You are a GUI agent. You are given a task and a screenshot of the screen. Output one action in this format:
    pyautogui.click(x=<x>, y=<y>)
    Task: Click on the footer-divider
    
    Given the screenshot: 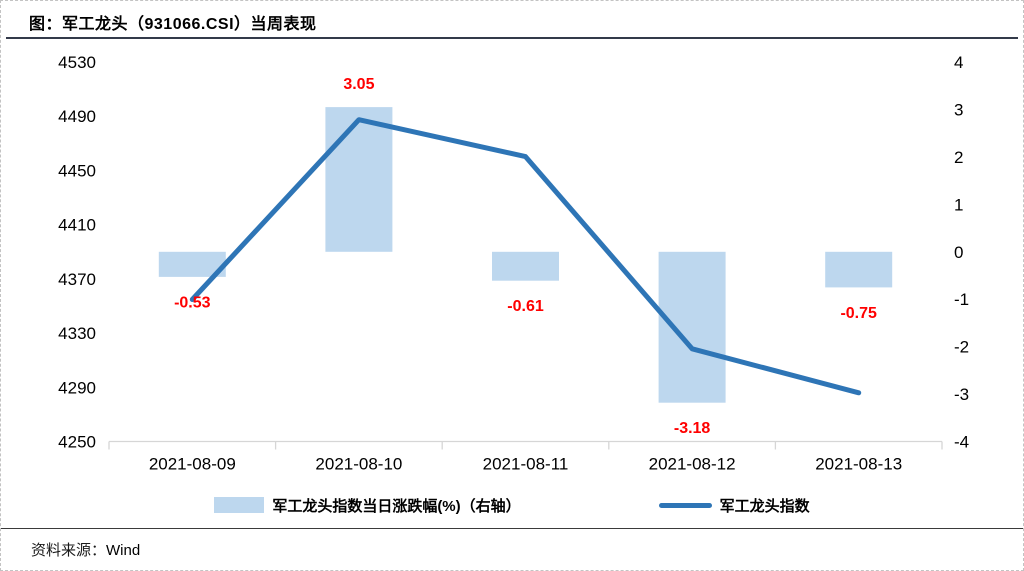 What is the action you would take?
    pyautogui.click(x=512, y=528)
    